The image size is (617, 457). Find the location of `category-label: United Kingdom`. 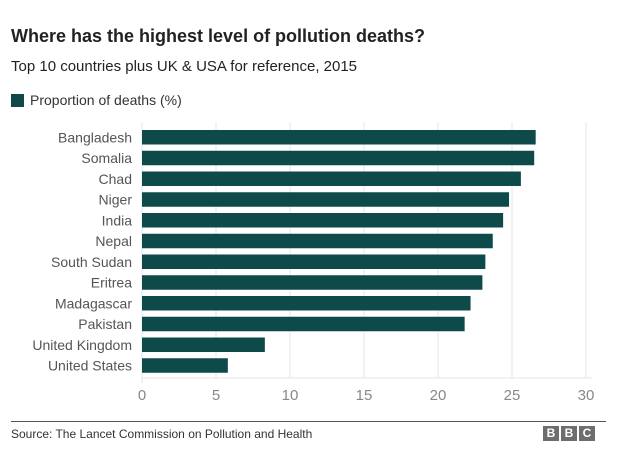

category-label: United Kingdom is located at coordinates (82, 345).